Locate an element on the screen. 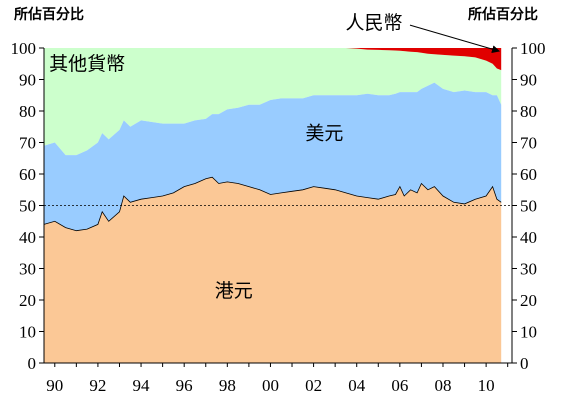  x-tick-label: 00 is located at coordinates (270, 385).